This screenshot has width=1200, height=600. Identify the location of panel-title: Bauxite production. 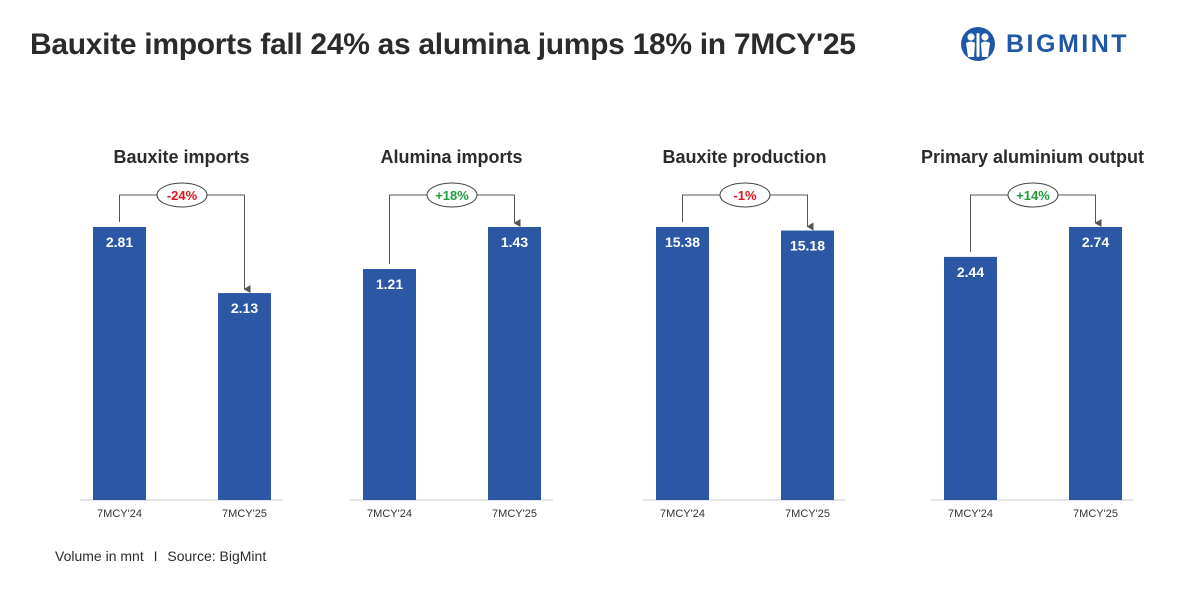
(744, 157).